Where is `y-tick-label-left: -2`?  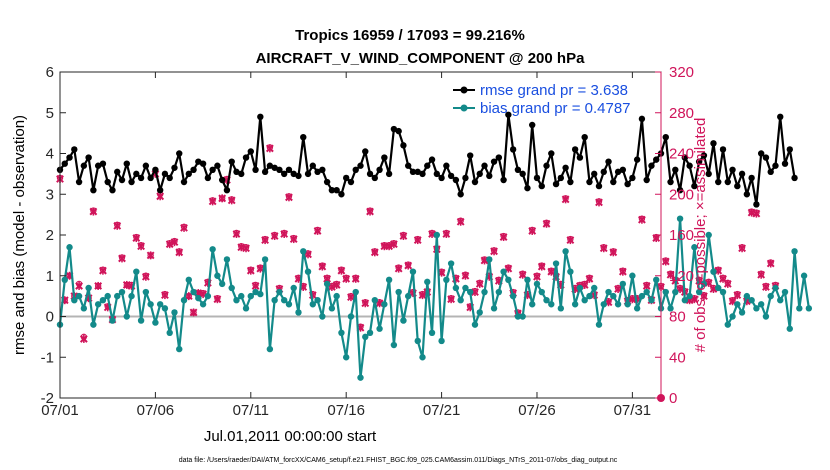
y-tick-label-left: -2 is located at coordinates (47, 398).